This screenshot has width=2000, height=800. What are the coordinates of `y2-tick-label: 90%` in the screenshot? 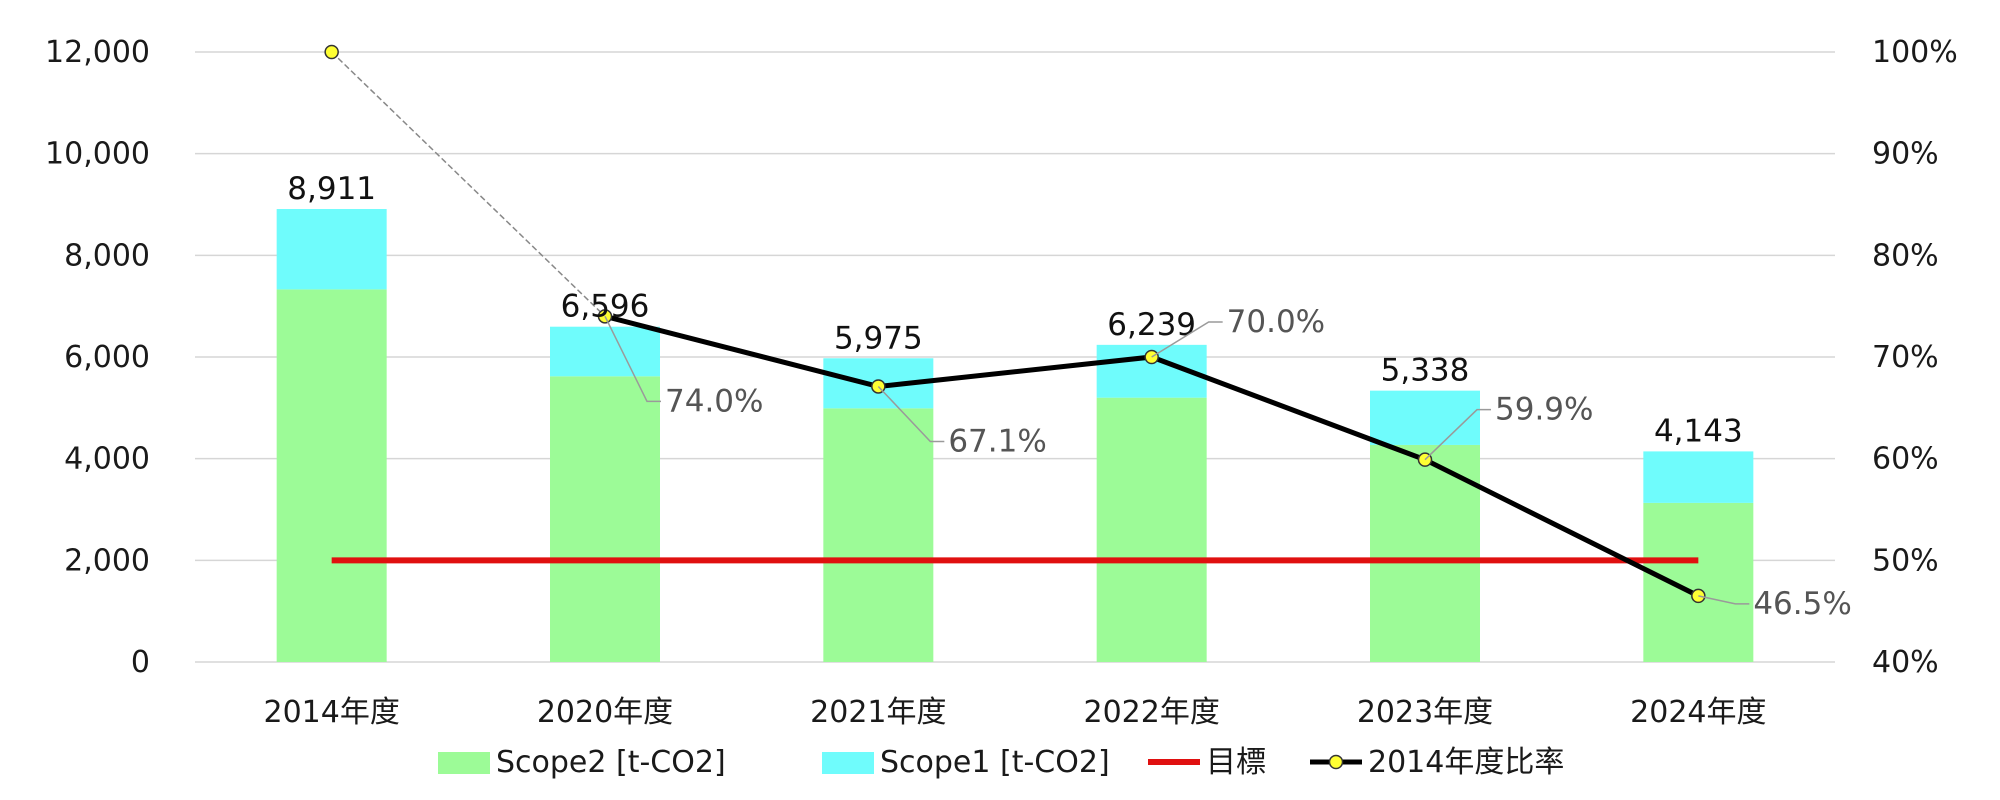 It's located at (1905, 154).